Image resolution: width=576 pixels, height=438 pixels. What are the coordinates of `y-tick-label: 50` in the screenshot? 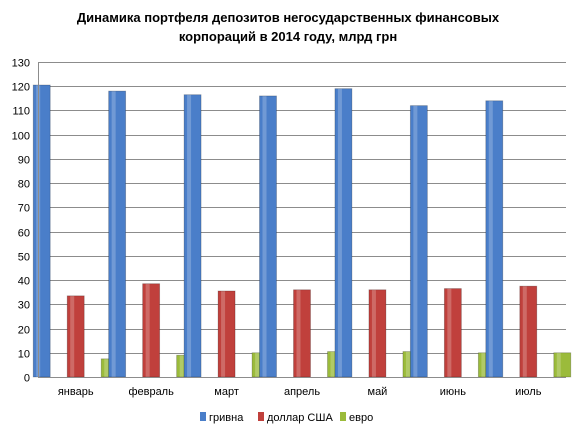 It's located at (24, 258).